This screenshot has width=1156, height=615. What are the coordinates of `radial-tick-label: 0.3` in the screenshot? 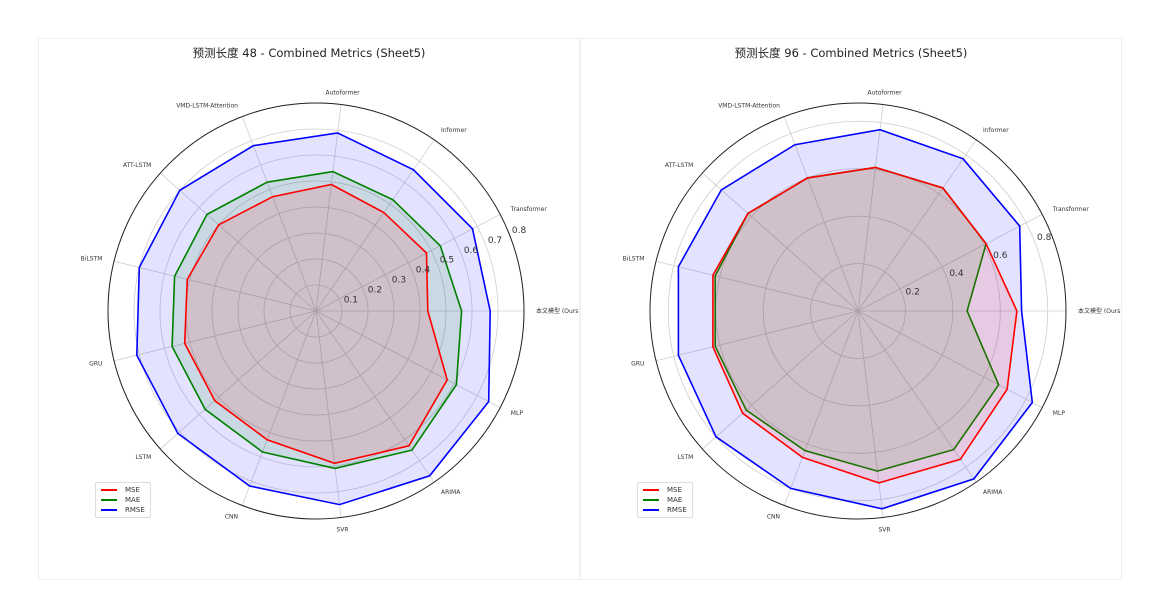 It's located at (399, 281).